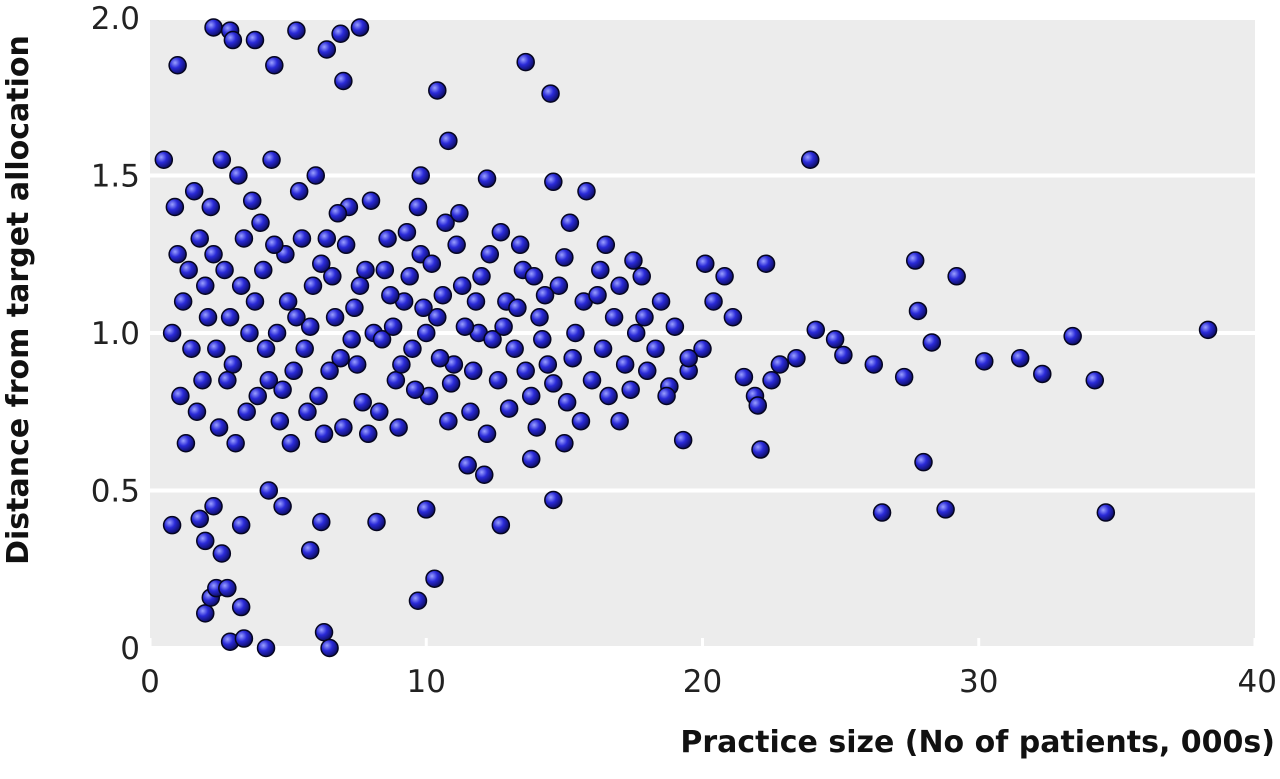  I want to click on y-axis-label: Distance from target allocation, so click(18, 300).